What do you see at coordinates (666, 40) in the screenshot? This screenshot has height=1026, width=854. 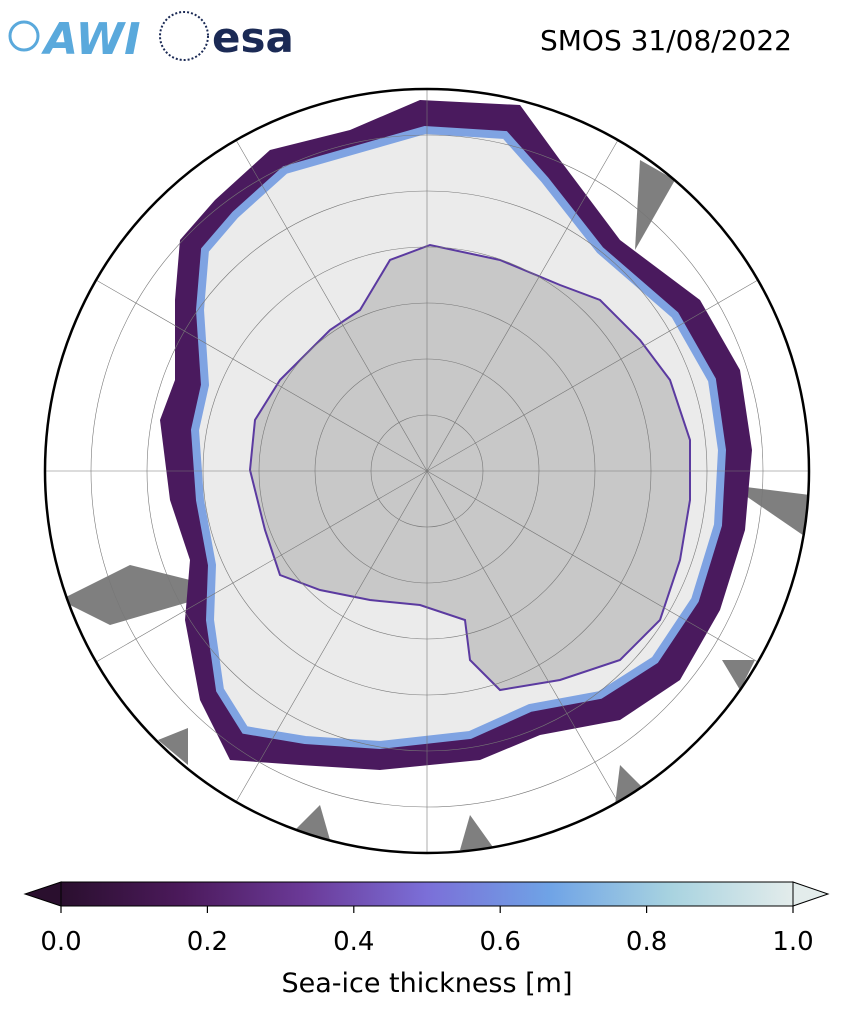 I see `title: SMOS 31/08/2022` at bounding box center [666, 40].